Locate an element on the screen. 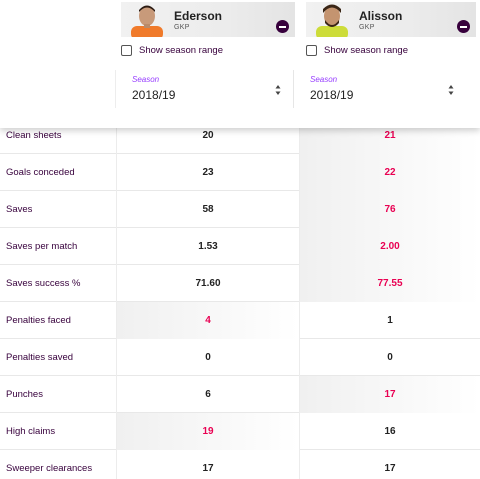  player-card: Ederson GKP is located at coordinates (208, 19).